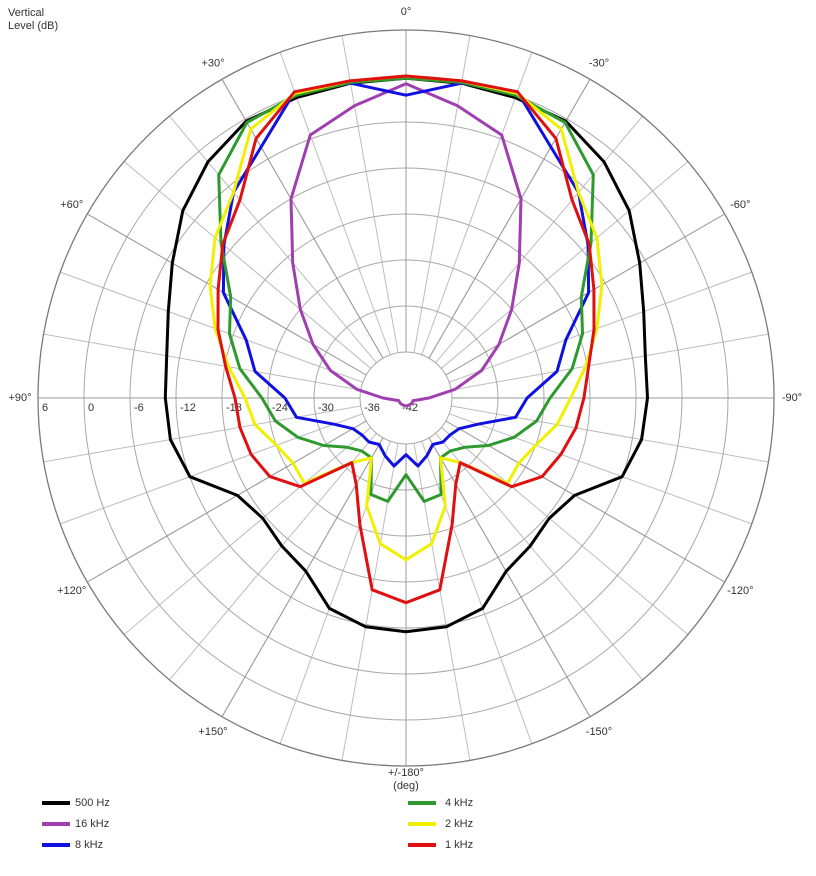  What do you see at coordinates (71, 205) in the screenshot?
I see `theta-tick-label: +60°` at bounding box center [71, 205].